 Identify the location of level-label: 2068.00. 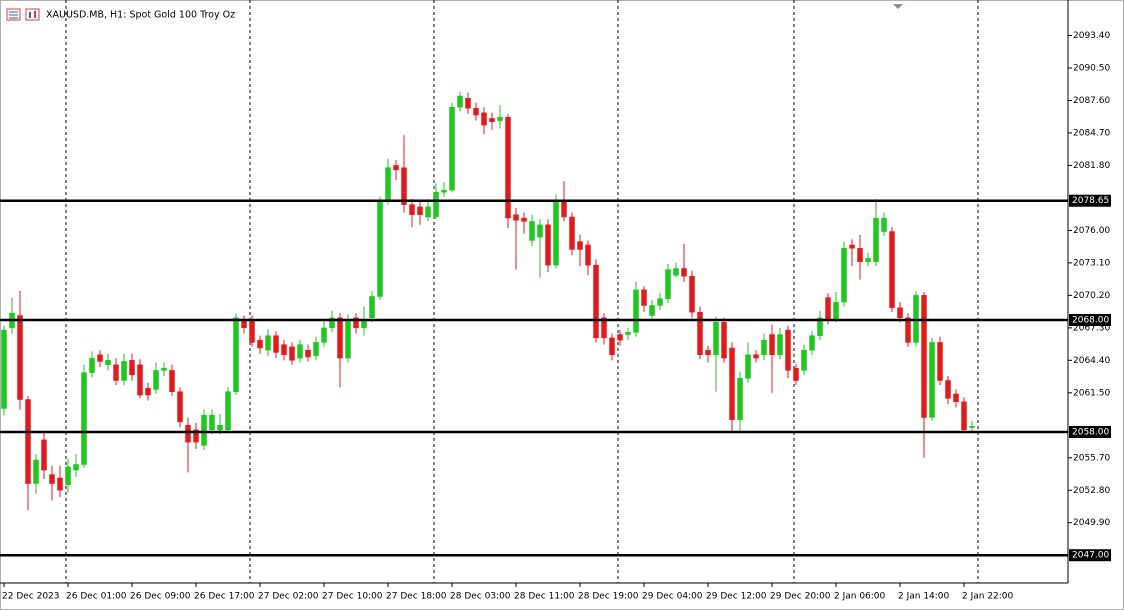
(1090, 321).